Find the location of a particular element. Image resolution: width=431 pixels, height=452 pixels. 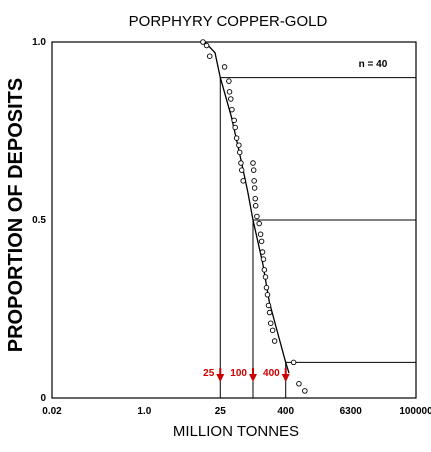

x-tick-label: 6300 is located at coordinates (351, 411).